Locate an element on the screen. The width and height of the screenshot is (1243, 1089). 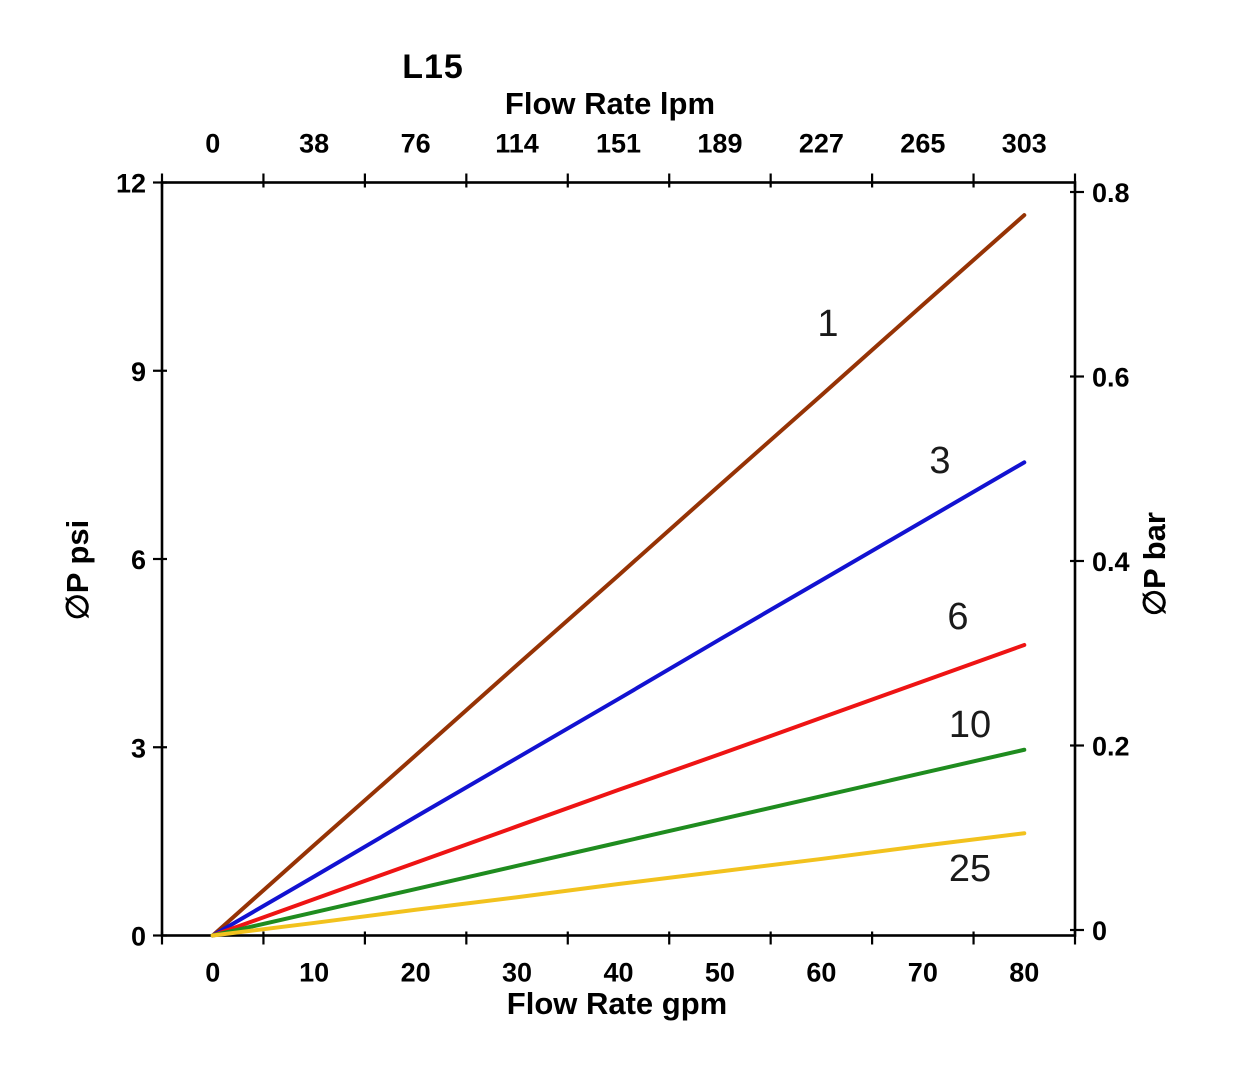
left-axis-tick-label: 12 is located at coordinates (131, 184).